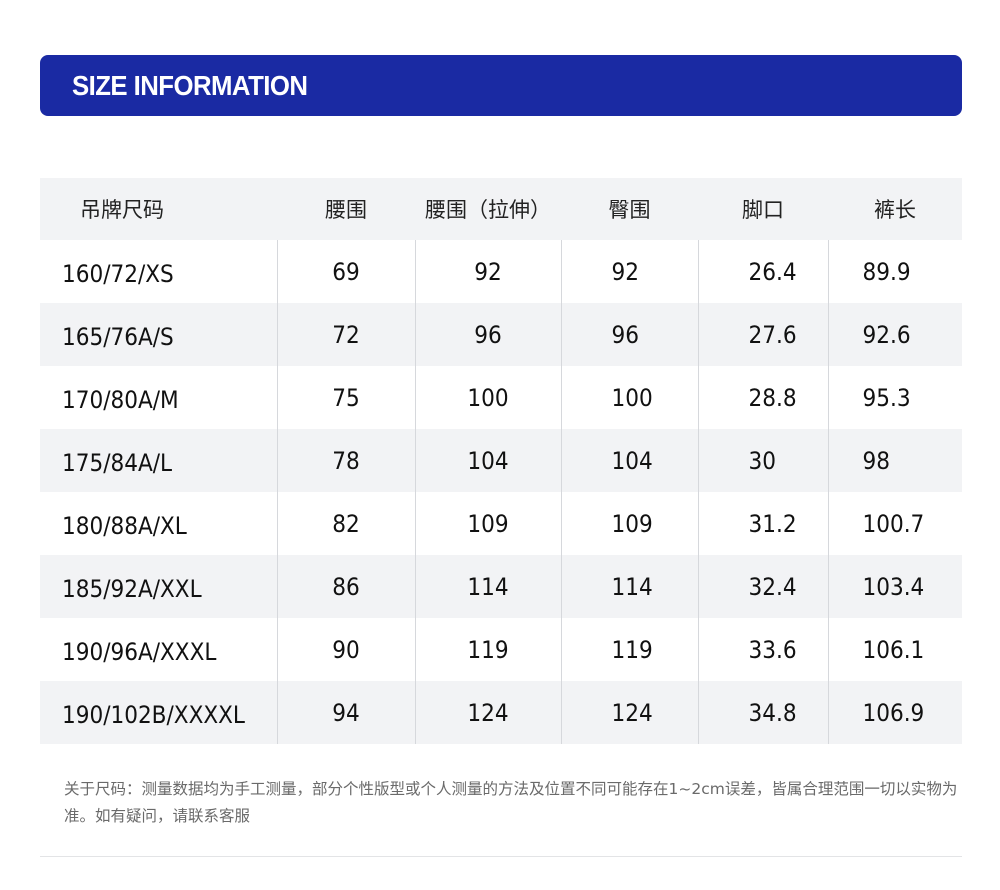 This screenshot has height=890, width=1000. What do you see at coordinates (346, 649) in the screenshot?
I see `cell-waist: 90` at bounding box center [346, 649].